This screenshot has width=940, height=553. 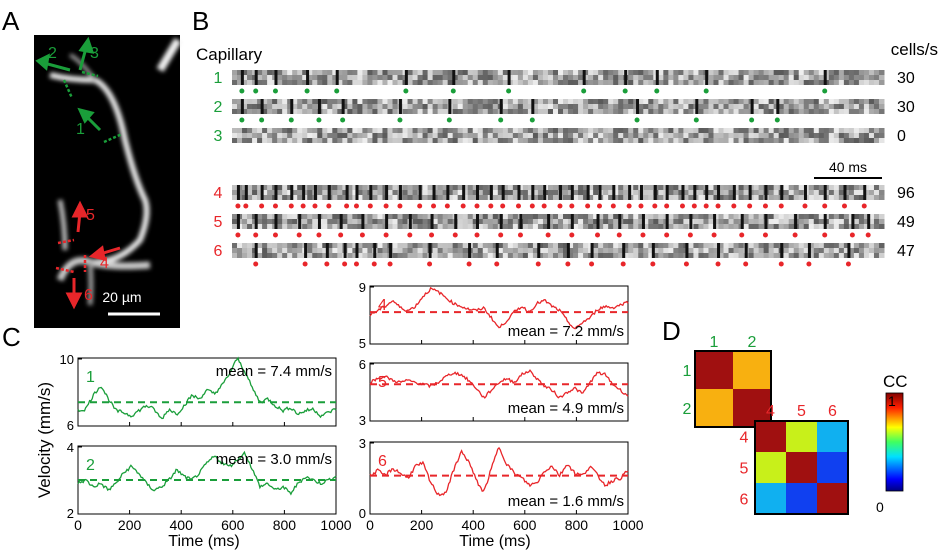 I want to click on xtick-label: 0, so click(x=78, y=525).